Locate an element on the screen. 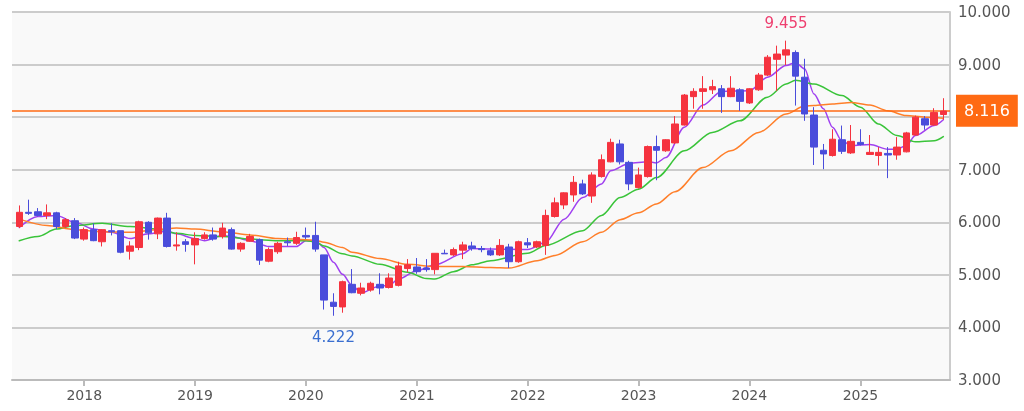 The width and height of the screenshot is (1024, 411). x-tick-label: 2025 is located at coordinates (860, 395).